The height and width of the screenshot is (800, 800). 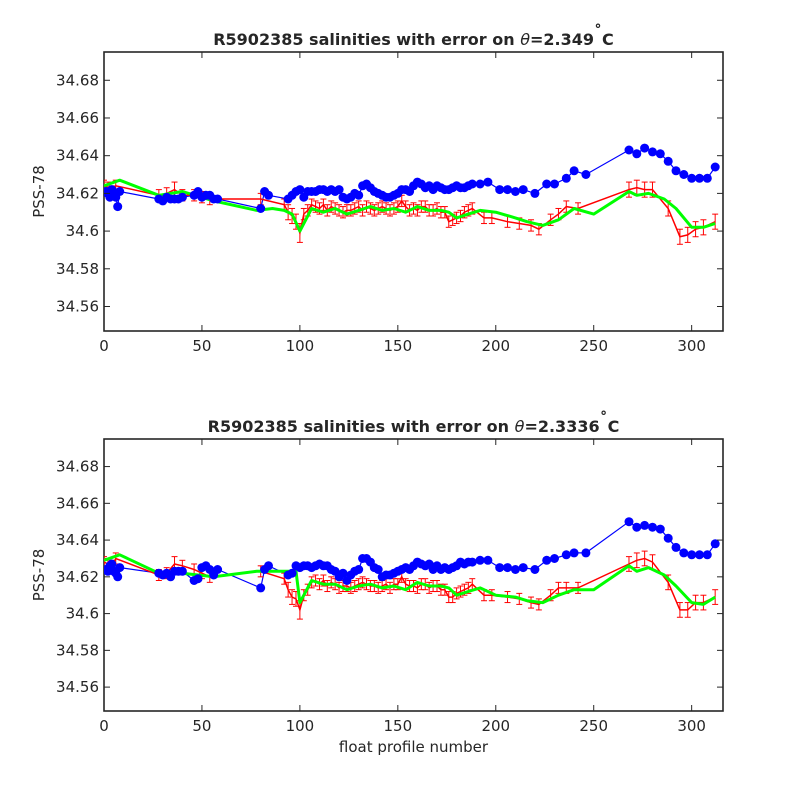 I want to click on y-tick-label-top: 34.56, so click(x=77, y=306).